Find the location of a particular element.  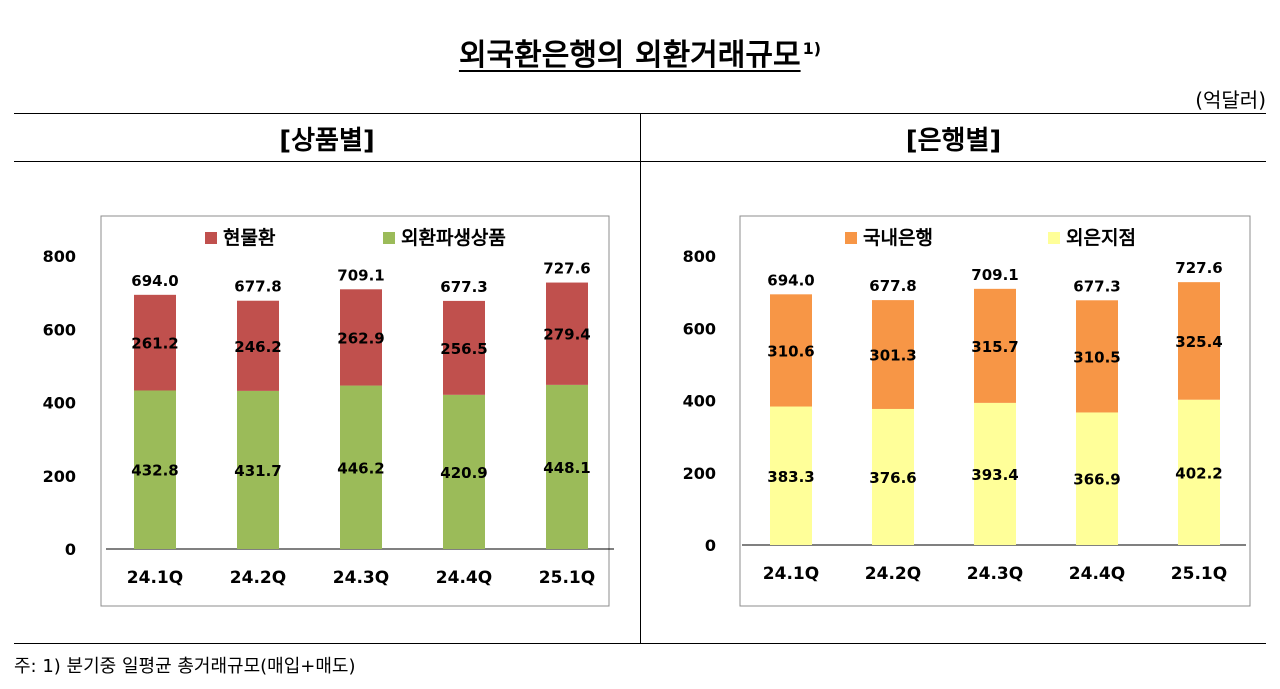

data-label: 261.2 is located at coordinates (154, 344).